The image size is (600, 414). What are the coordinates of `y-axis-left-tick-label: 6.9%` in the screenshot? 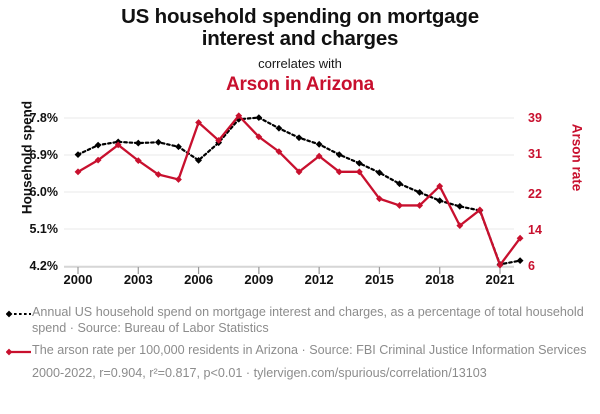 It's located at (44, 155).